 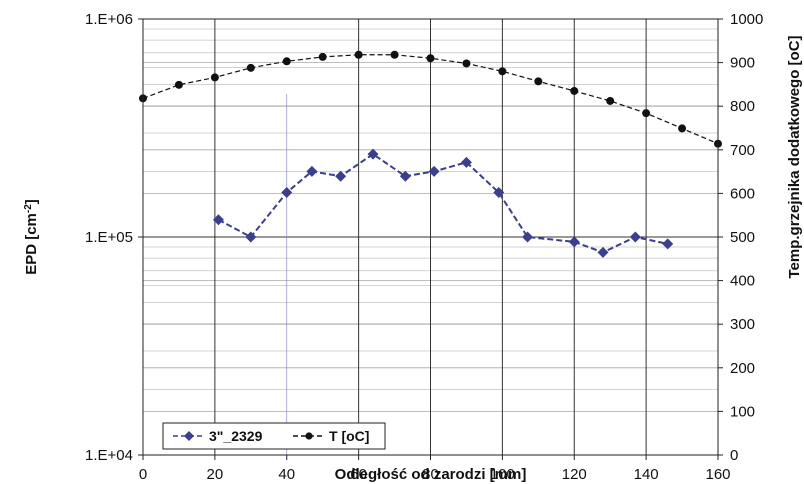 I want to click on y-left-tick-label: 1.E+04, so click(x=109, y=455).